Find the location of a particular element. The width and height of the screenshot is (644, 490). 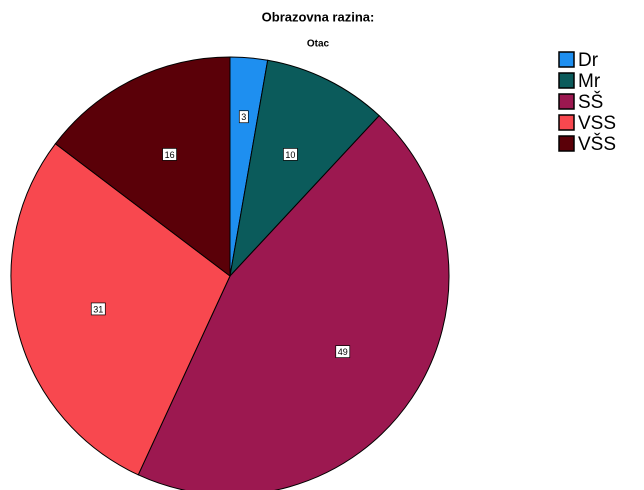

data-label: 49 is located at coordinates (343, 352).